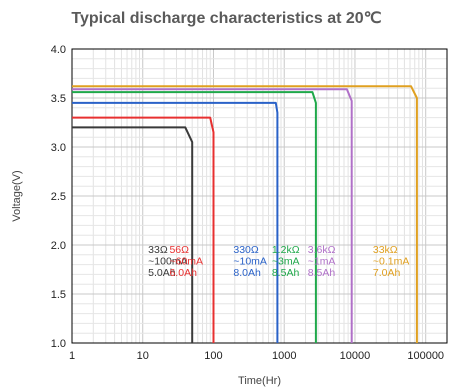 The image size is (453, 392). I want to click on x-tick-label: 100000, so click(425, 356).